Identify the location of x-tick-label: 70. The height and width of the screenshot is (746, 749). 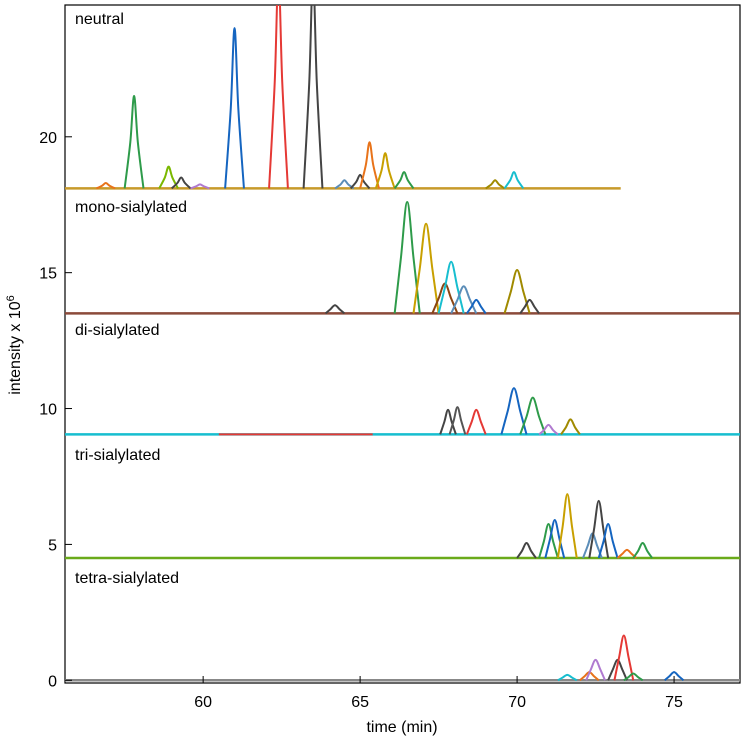
(517, 702).